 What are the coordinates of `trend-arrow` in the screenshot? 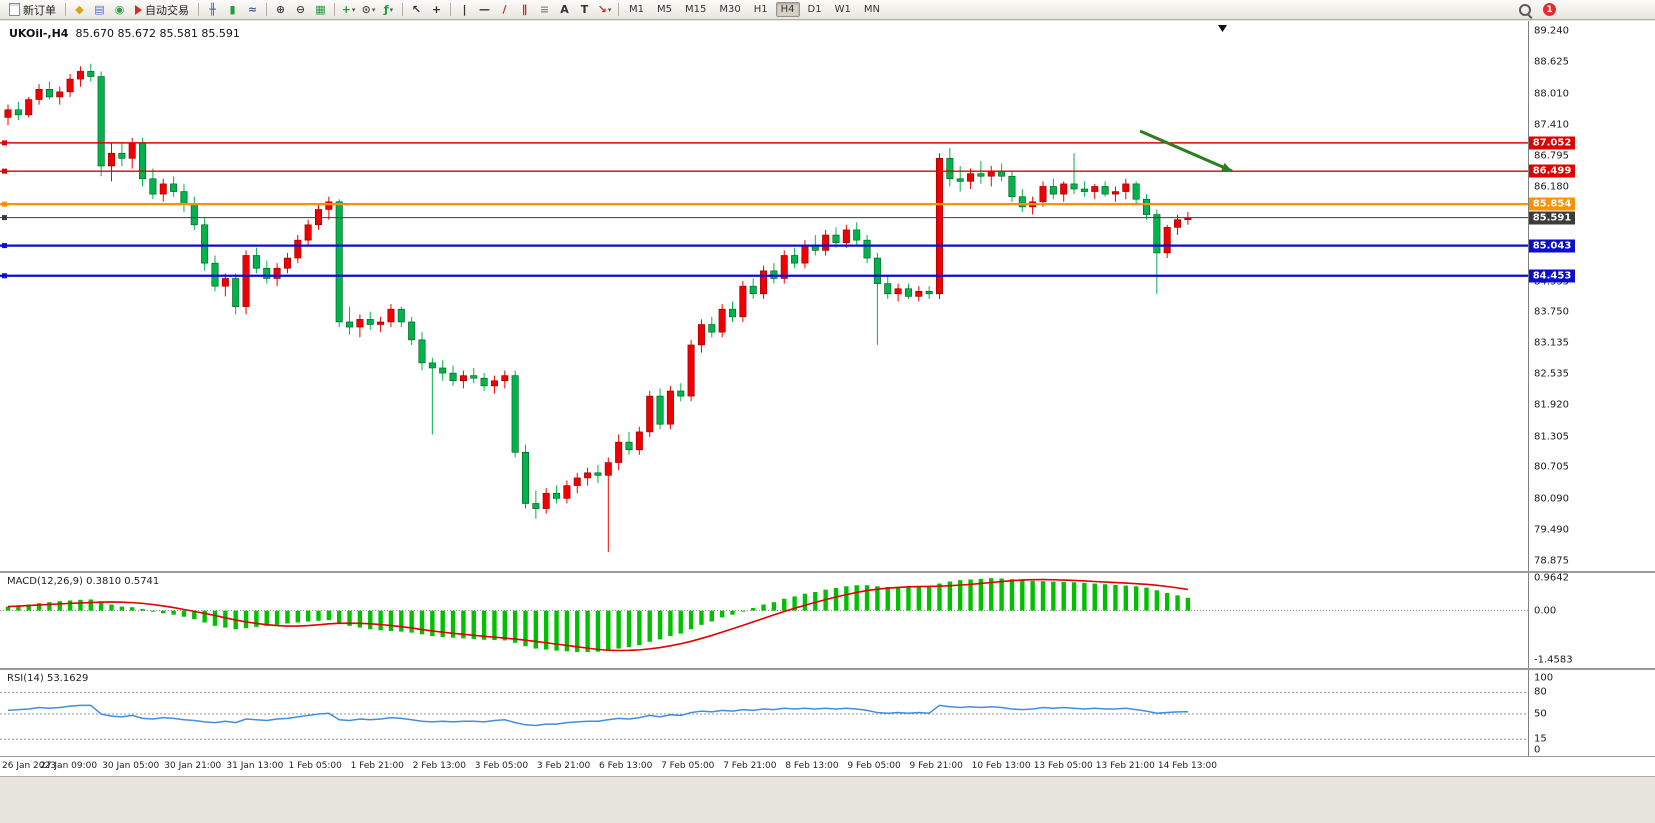 It's located at (1186, 151).